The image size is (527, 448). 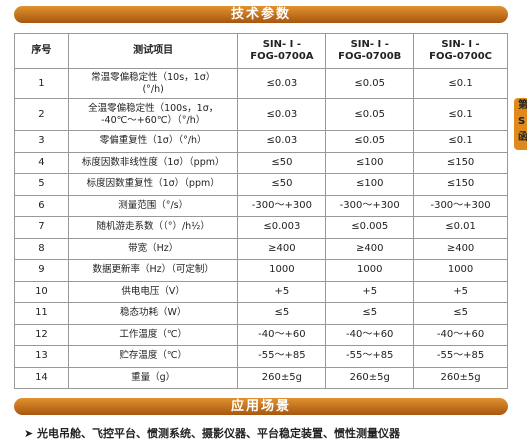 I want to click on test-item: 稳态功耗（W）, so click(x=153, y=313).